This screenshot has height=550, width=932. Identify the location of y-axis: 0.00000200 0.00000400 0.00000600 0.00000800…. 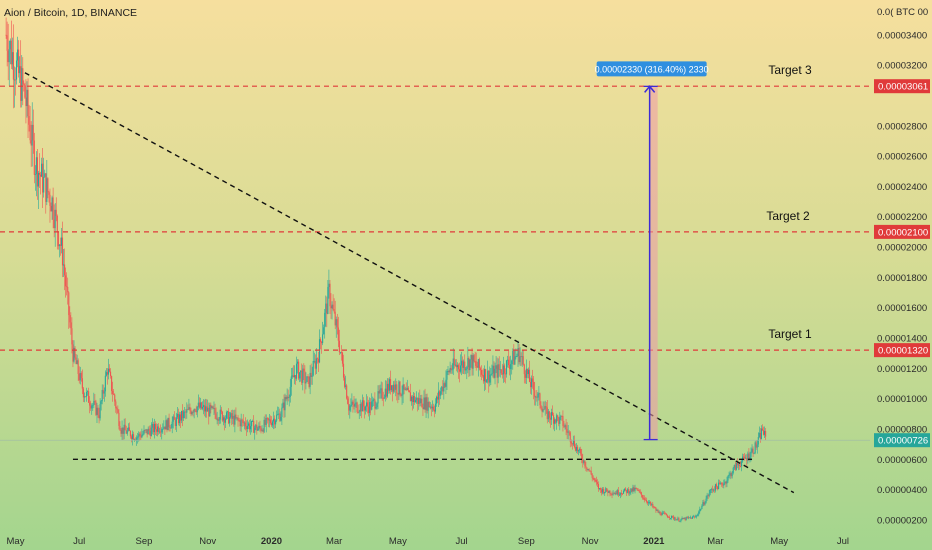
(902, 266).